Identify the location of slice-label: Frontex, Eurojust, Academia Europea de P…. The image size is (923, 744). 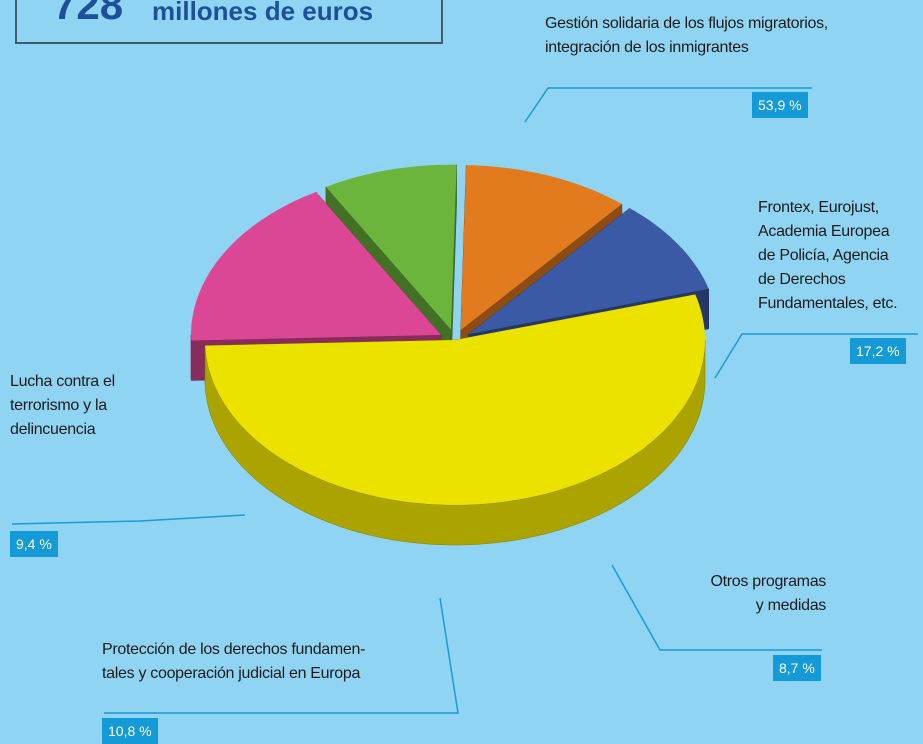
(828, 255).